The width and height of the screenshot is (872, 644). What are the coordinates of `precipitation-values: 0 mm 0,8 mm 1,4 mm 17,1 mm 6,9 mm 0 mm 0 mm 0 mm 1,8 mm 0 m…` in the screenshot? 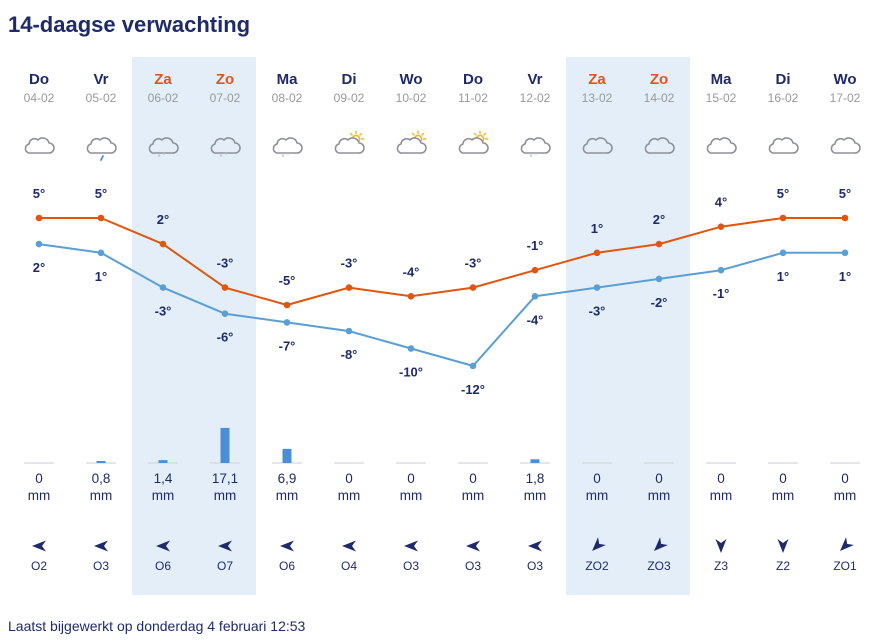 It's located at (442, 487).